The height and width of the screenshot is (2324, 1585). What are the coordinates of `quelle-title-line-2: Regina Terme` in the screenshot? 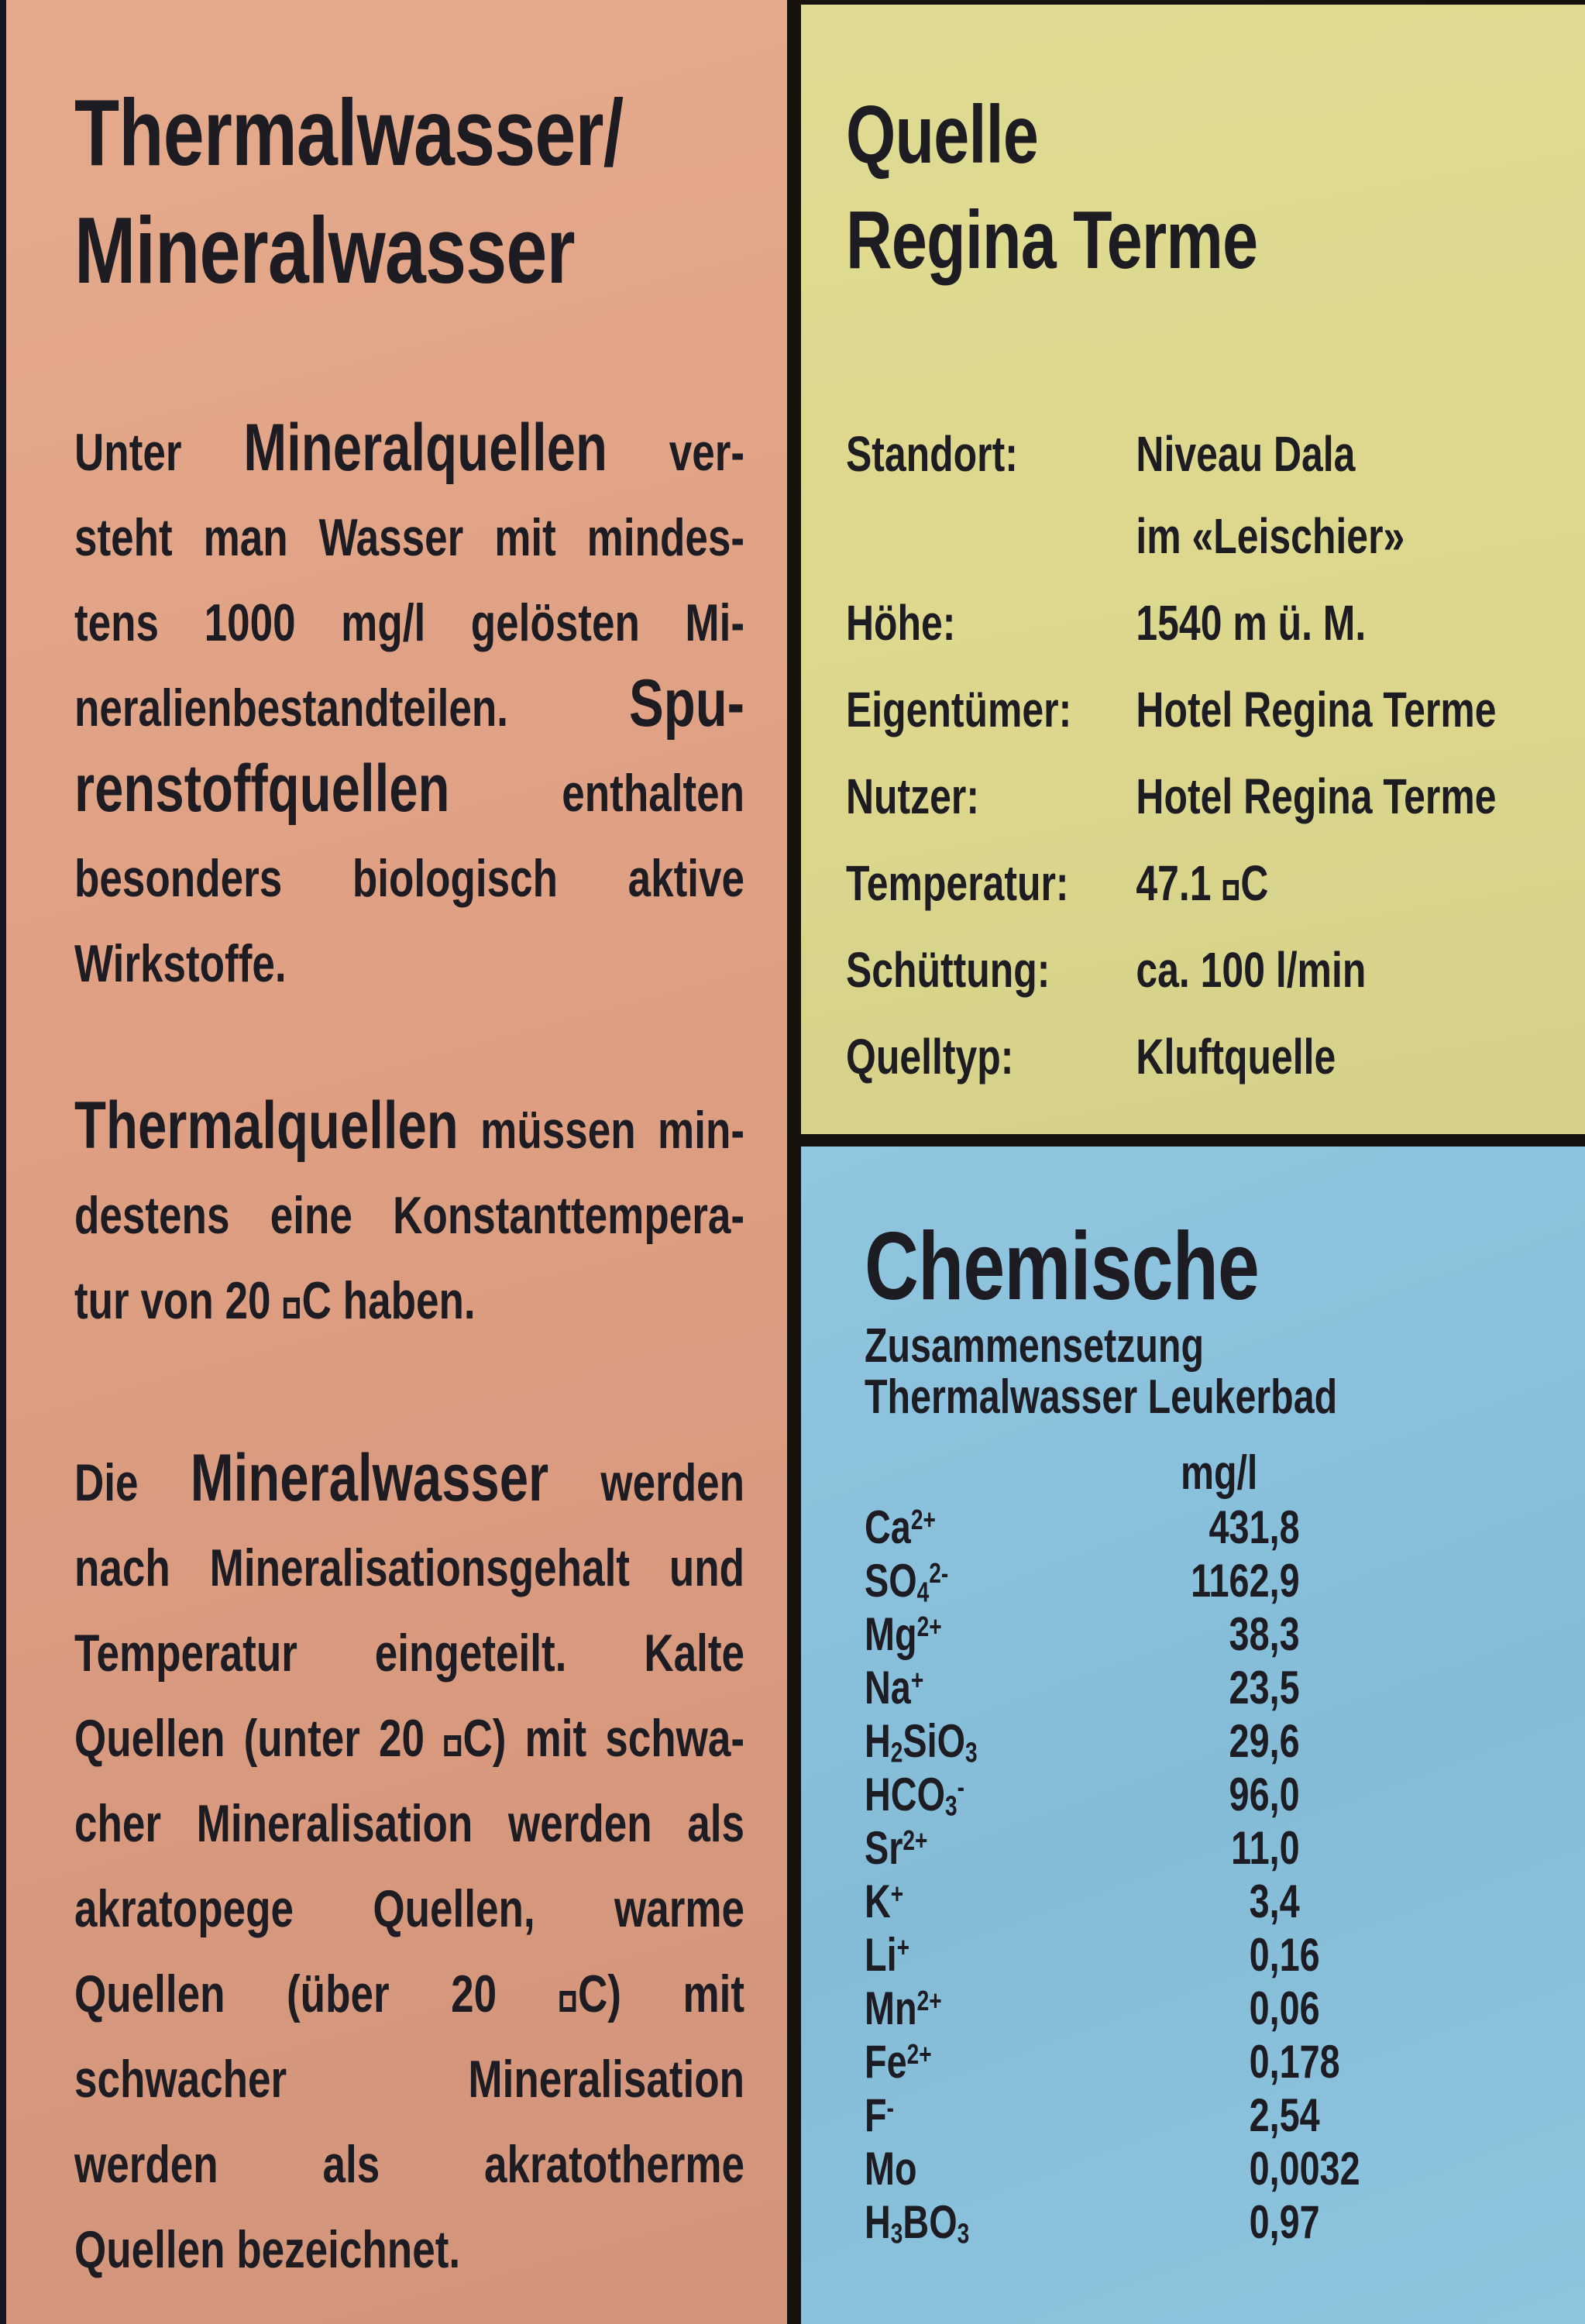 It's located at (1052, 240).